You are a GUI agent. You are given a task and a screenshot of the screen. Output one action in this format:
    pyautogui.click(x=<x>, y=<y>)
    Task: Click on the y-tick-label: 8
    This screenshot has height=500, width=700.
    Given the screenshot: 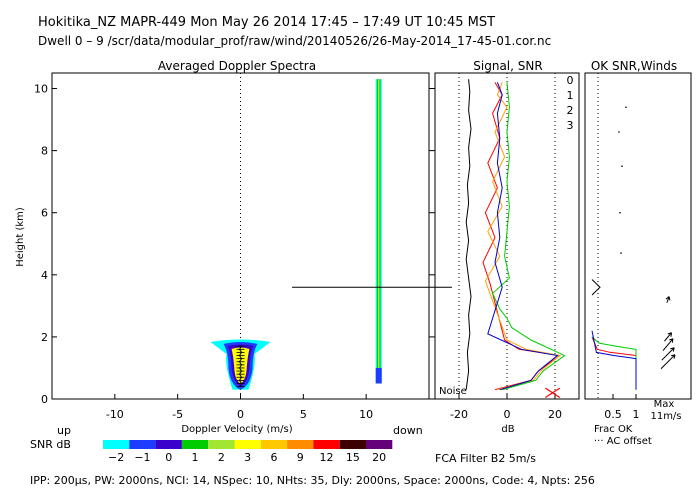 What is the action you would take?
    pyautogui.click(x=44, y=151)
    